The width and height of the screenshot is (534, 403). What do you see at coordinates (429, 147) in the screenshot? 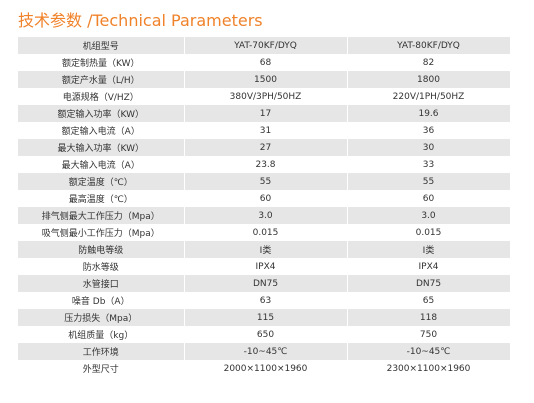
I see `parameter-value: 30` at bounding box center [429, 147].